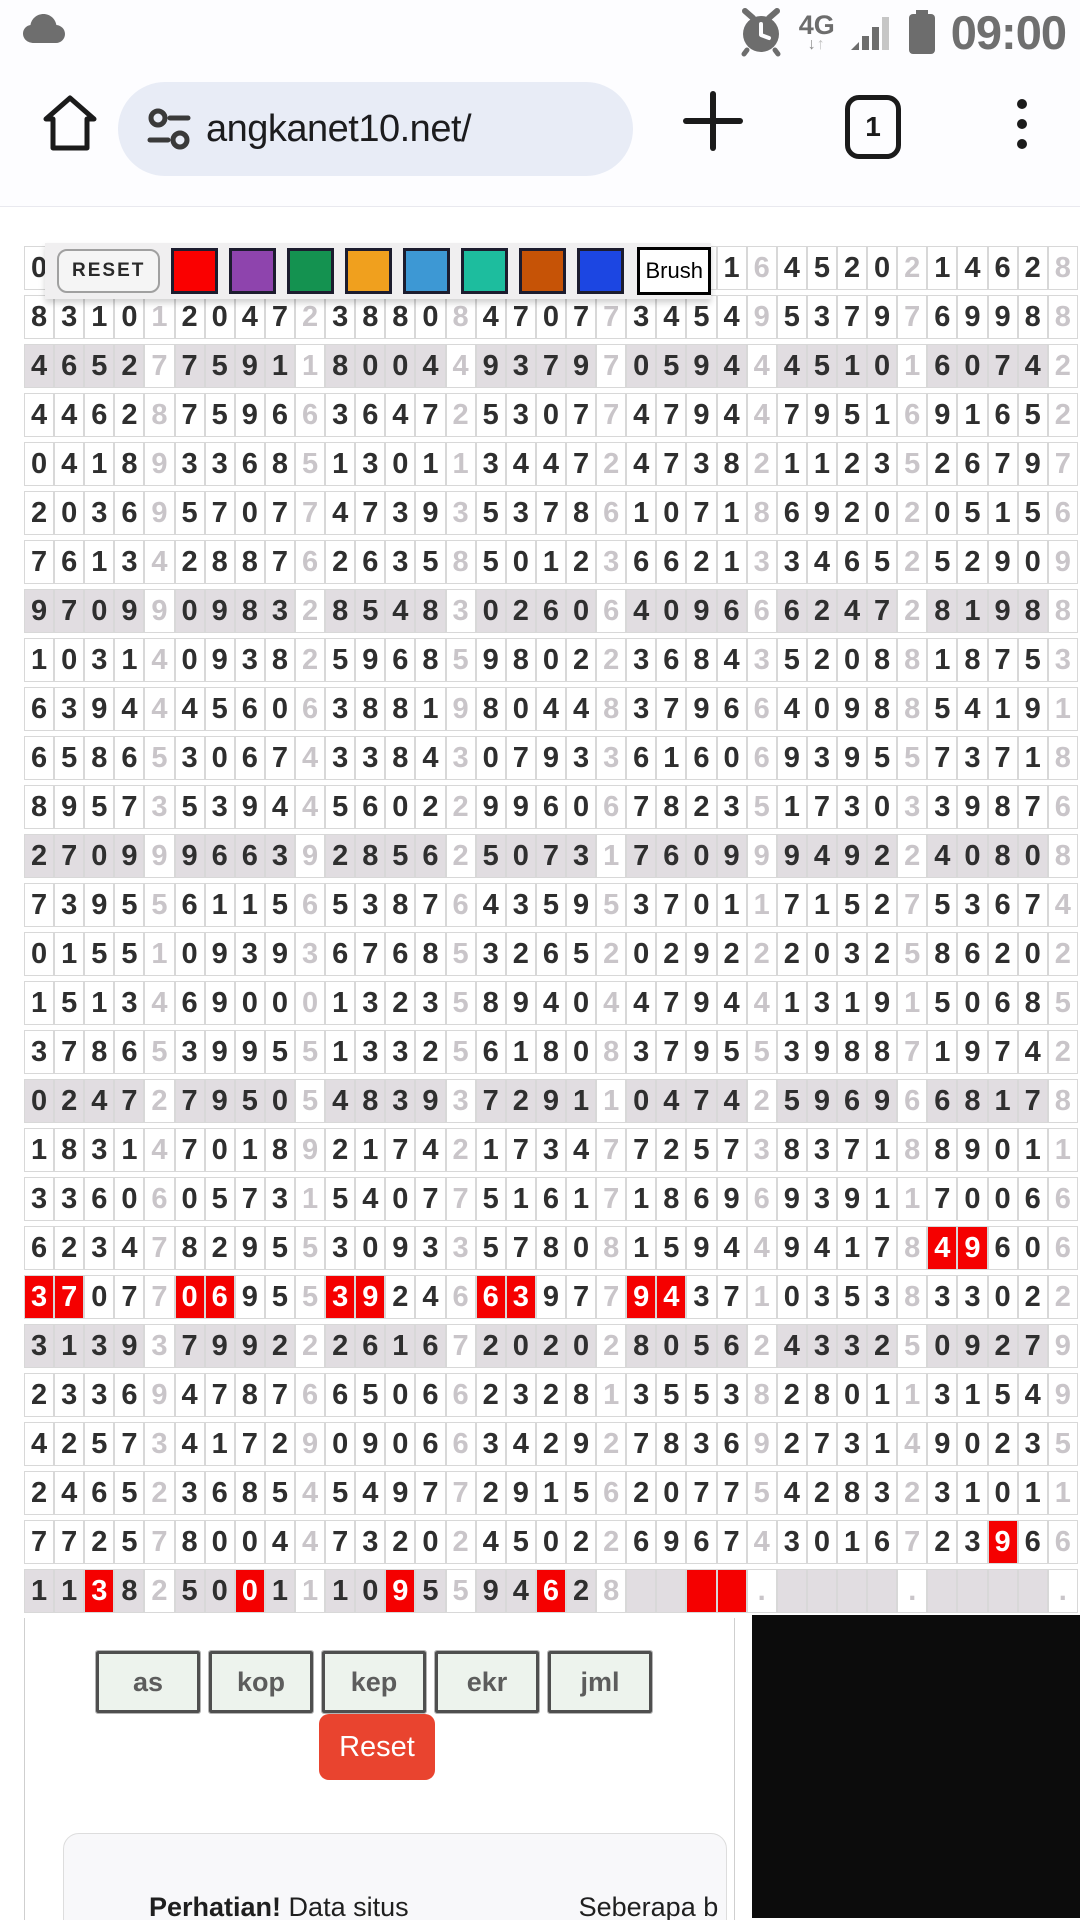 This screenshot has height=1920, width=1080. What do you see at coordinates (374, 1682) in the screenshot?
I see `filter-button-kep: kep` at bounding box center [374, 1682].